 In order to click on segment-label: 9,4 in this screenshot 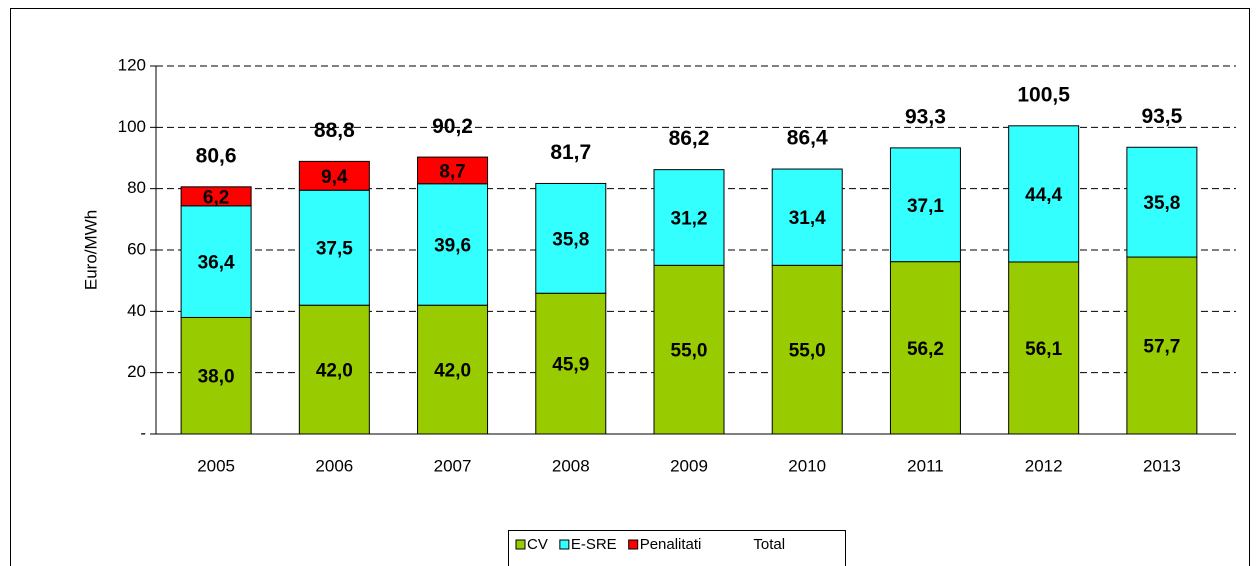, I will do `click(334, 177)`.